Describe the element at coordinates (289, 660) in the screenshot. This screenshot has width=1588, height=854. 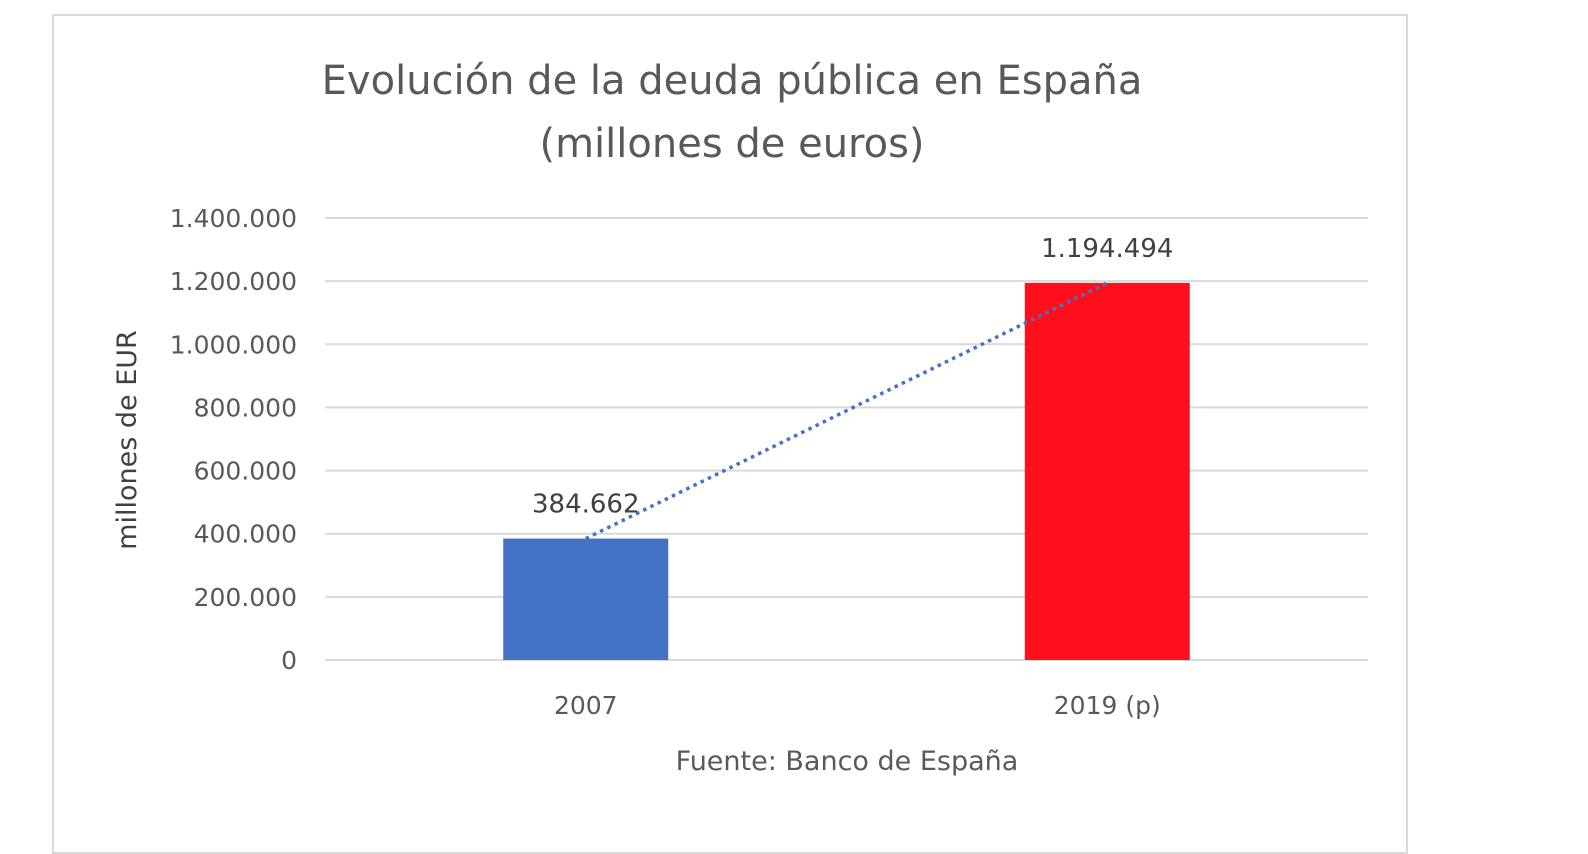
I see `y-tick-label: 0` at that location.